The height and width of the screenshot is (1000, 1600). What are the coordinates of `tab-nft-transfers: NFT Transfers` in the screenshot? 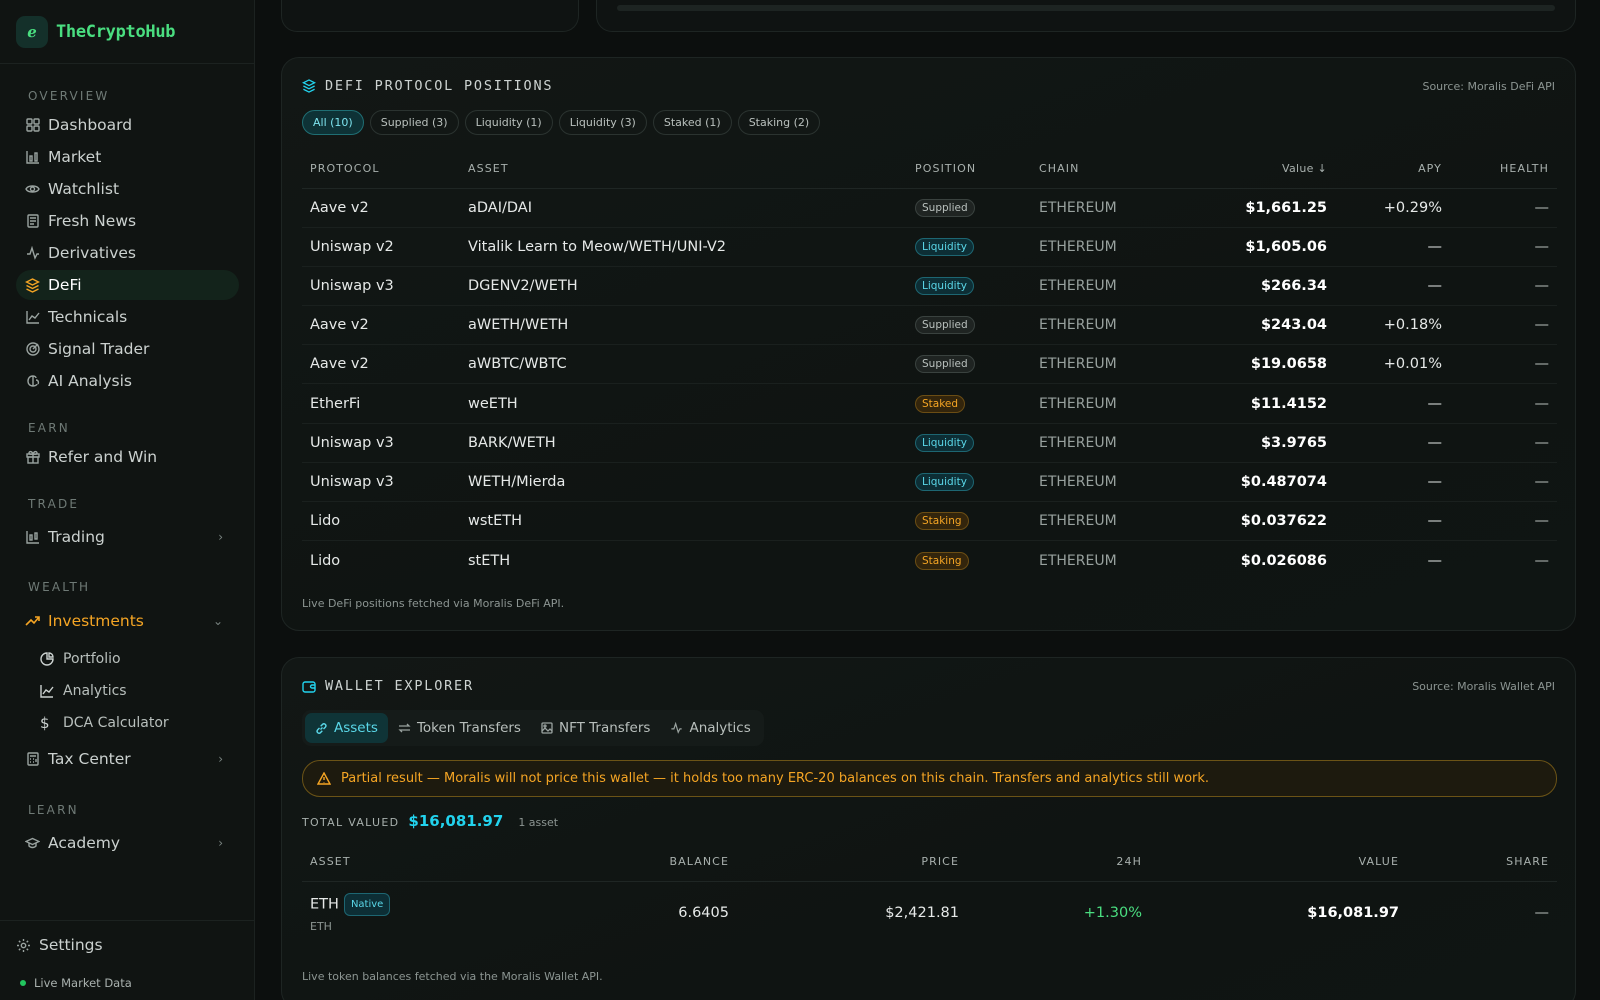 It's located at (595, 728).